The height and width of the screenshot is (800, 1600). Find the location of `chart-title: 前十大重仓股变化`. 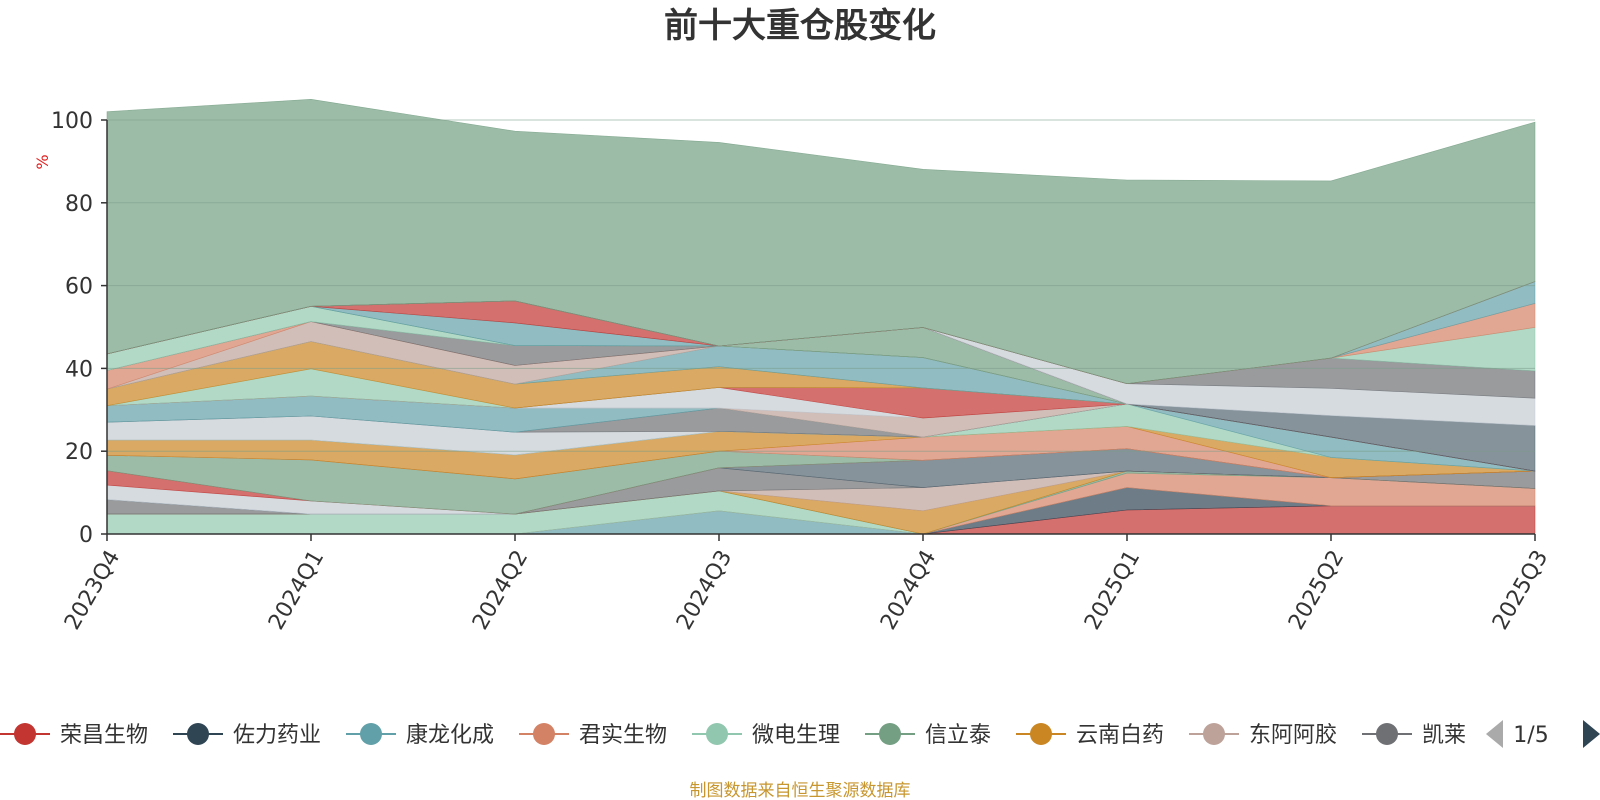

chart-title: 前十大重仓股变化 is located at coordinates (800, 26).